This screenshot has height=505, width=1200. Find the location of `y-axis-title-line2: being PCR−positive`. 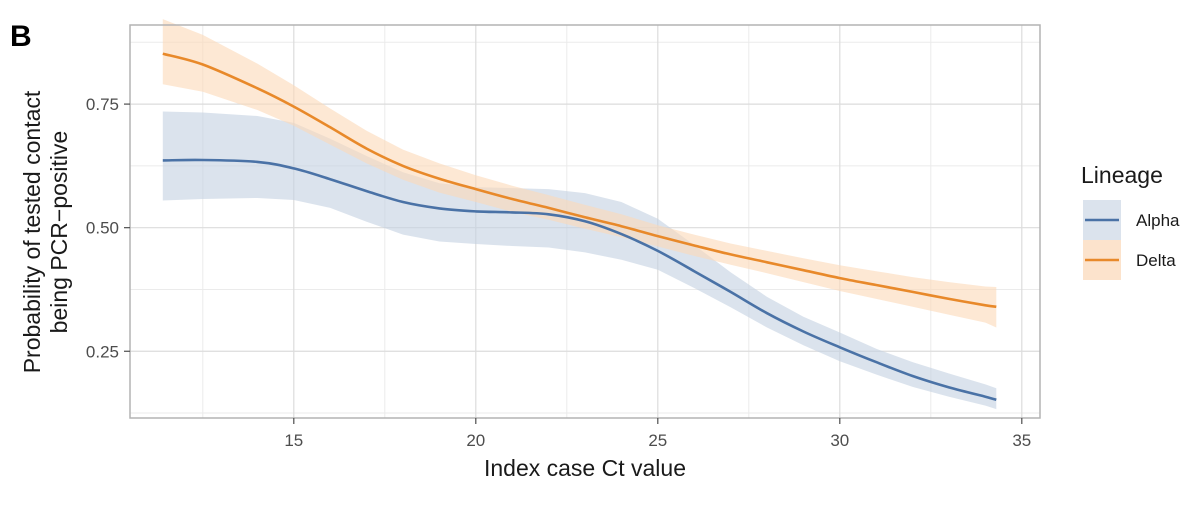

y-axis-title-line2: being PCR−positive is located at coordinates (59, 232).